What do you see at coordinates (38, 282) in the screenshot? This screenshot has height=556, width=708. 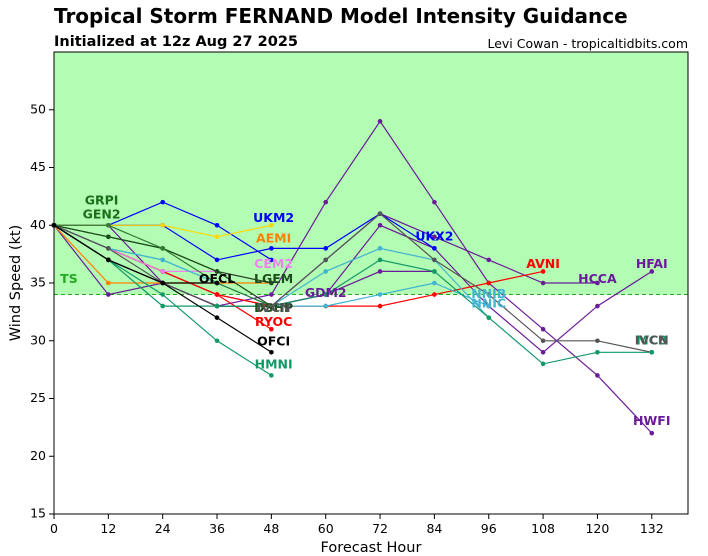 I see `y-tick-label: 35` at bounding box center [38, 282].